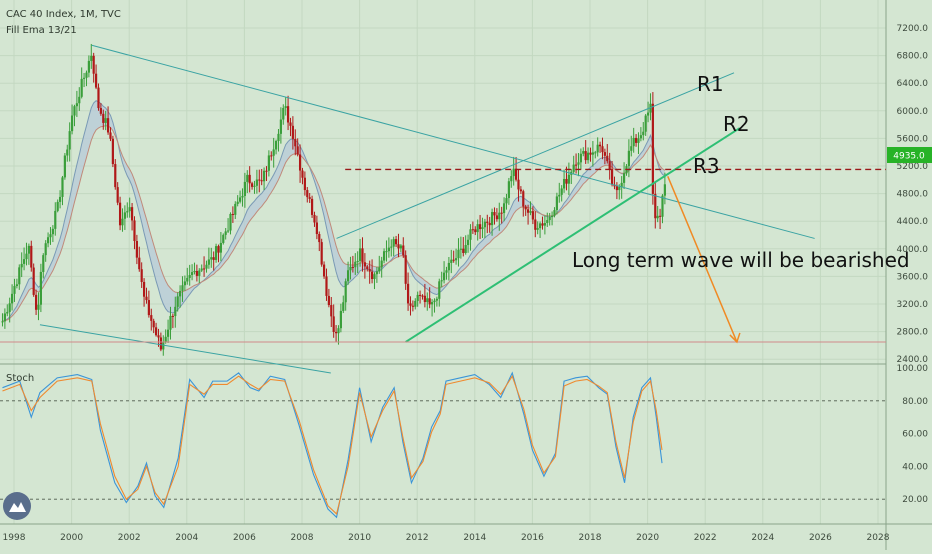  What do you see at coordinates (185, 349) in the screenshot?
I see `lower-channel-line` at bounding box center [185, 349].